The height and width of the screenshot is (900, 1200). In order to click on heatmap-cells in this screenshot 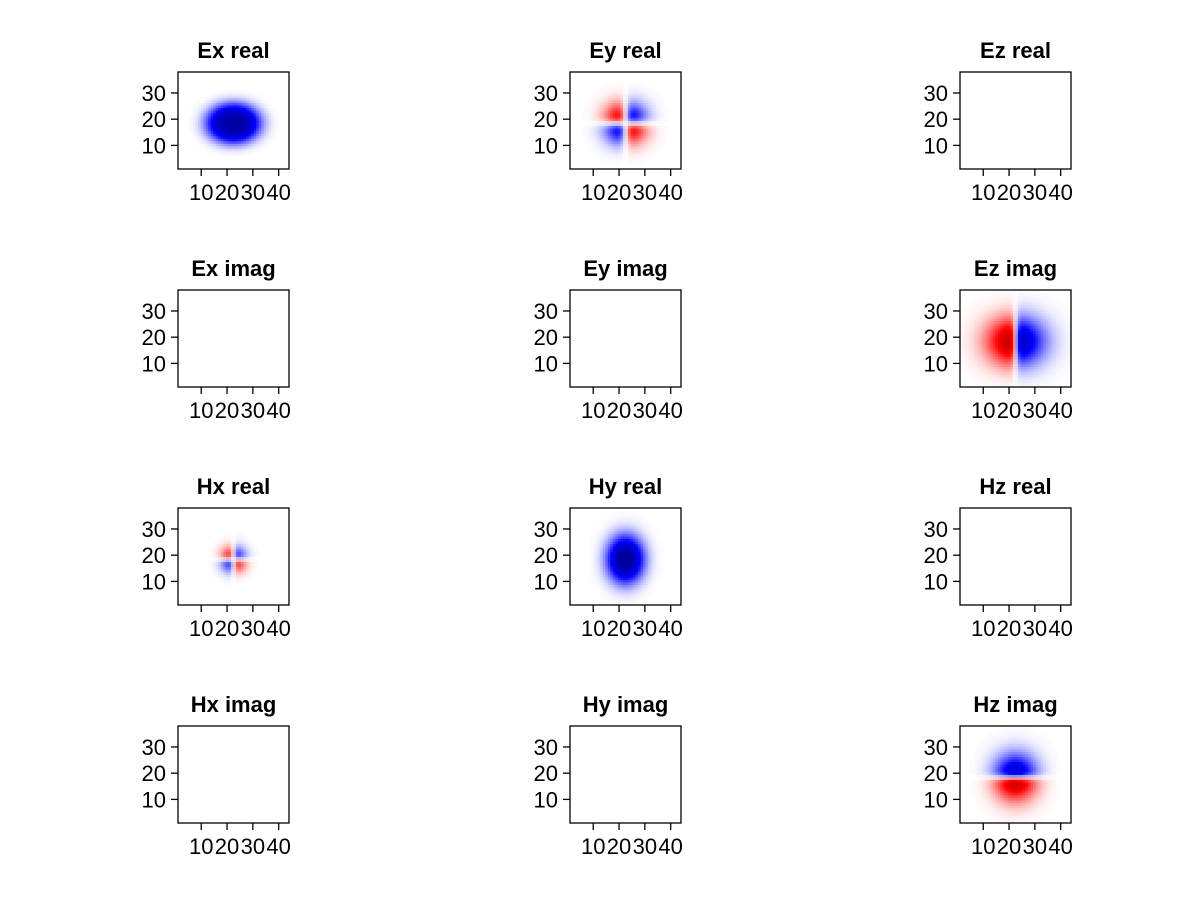, I will do `click(1016, 775)`.